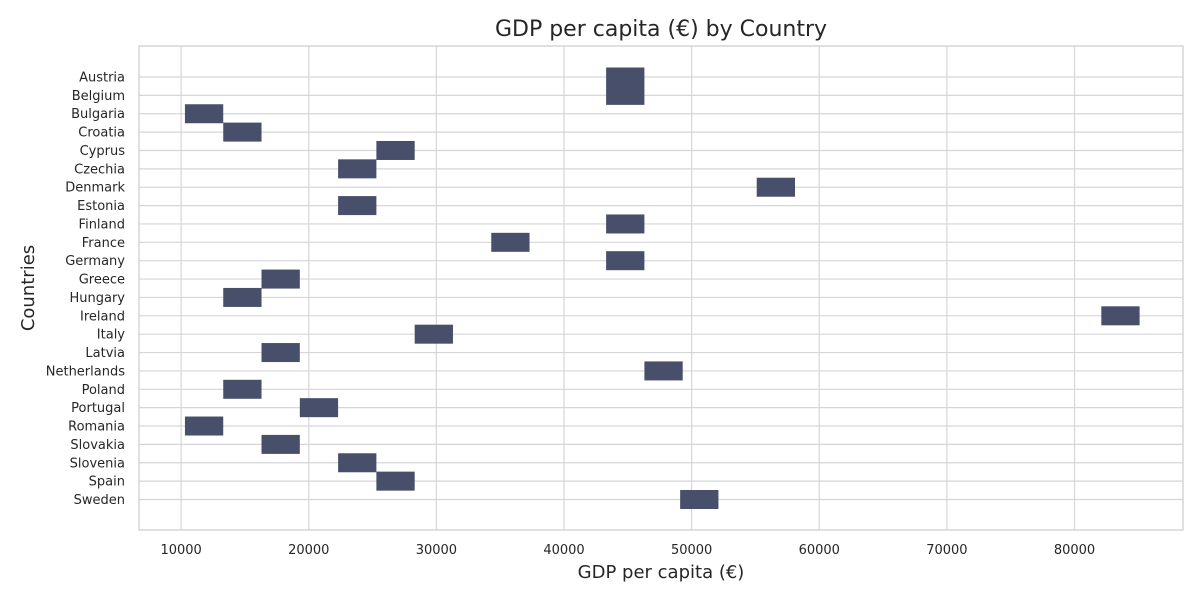 This screenshot has width=1200, height=605. What do you see at coordinates (661, 29) in the screenshot?
I see `chart-title: GDP per capita (€) by Country` at bounding box center [661, 29].